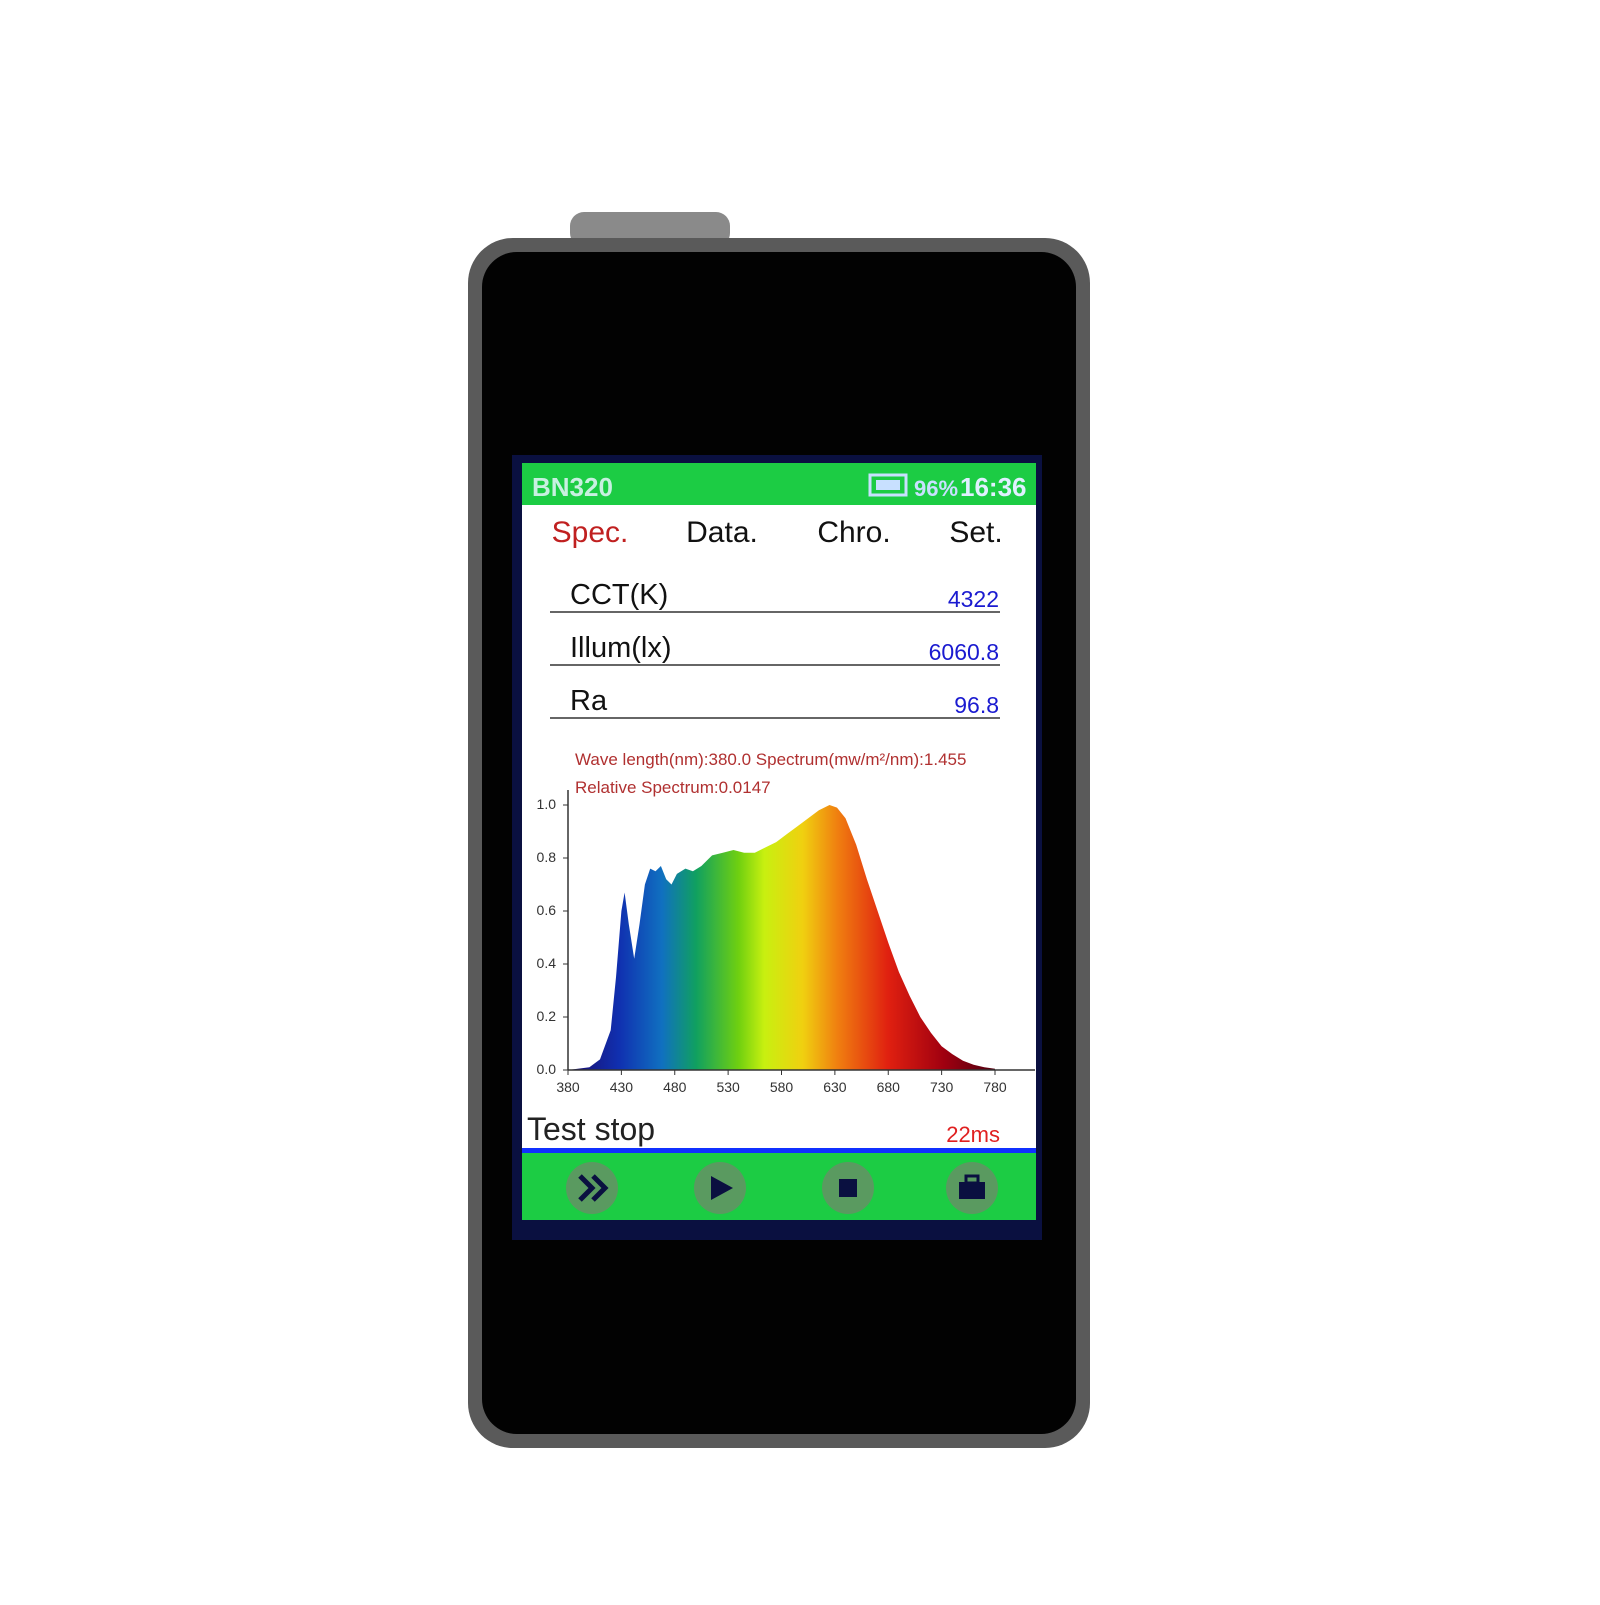 The height and width of the screenshot is (1605, 1600). Describe the element at coordinates (779, 1150) in the screenshot. I see `divider` at that location.